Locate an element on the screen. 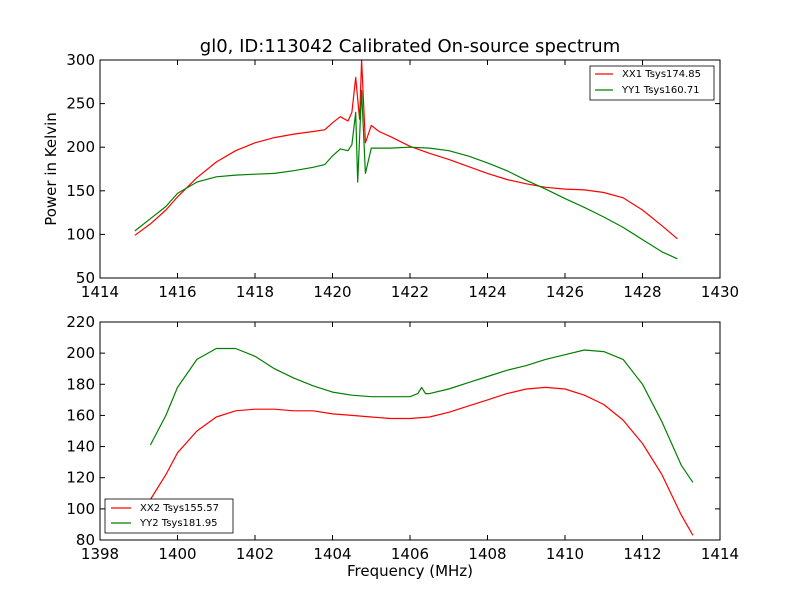  top-y-tick-label: 100 is located at coordinates (80, 234).